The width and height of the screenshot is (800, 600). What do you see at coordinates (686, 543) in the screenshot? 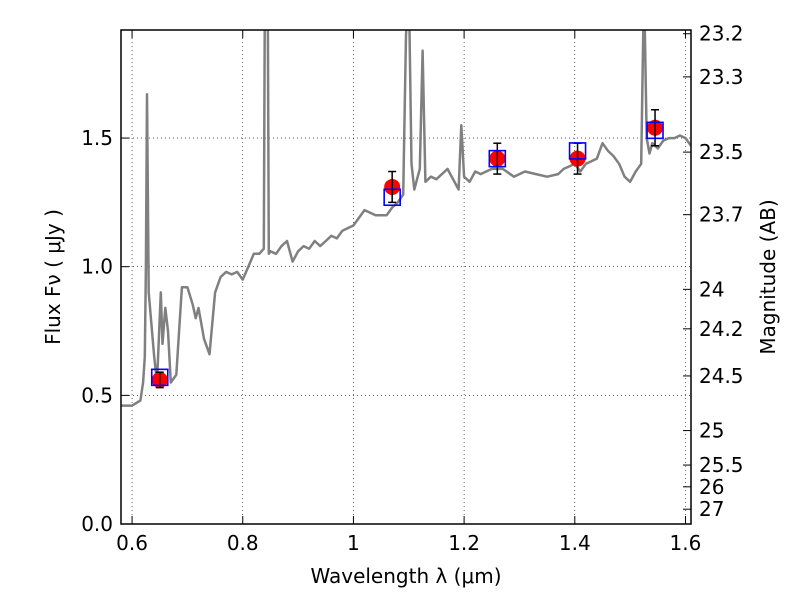
I see `x-tick-label: 1.6` at bounding box center [686, 543].